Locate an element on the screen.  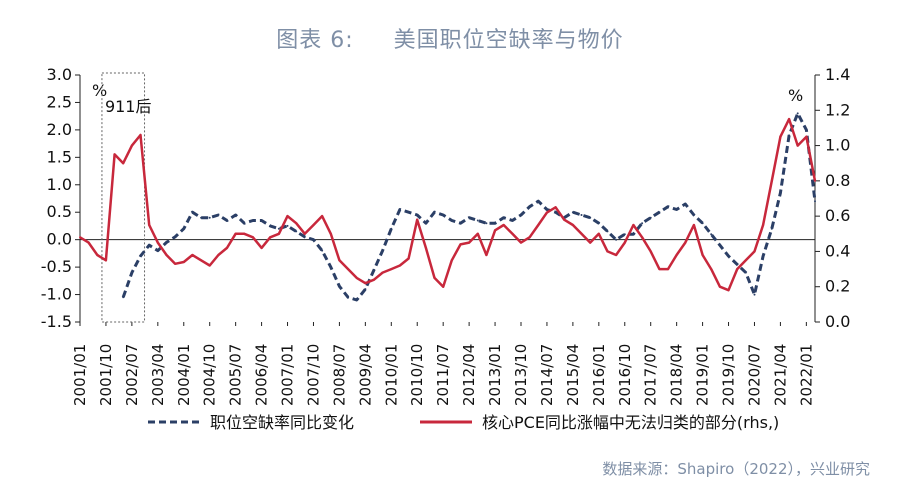
y-left-tick-label: -0.5 is located at coordinates (56, 266).